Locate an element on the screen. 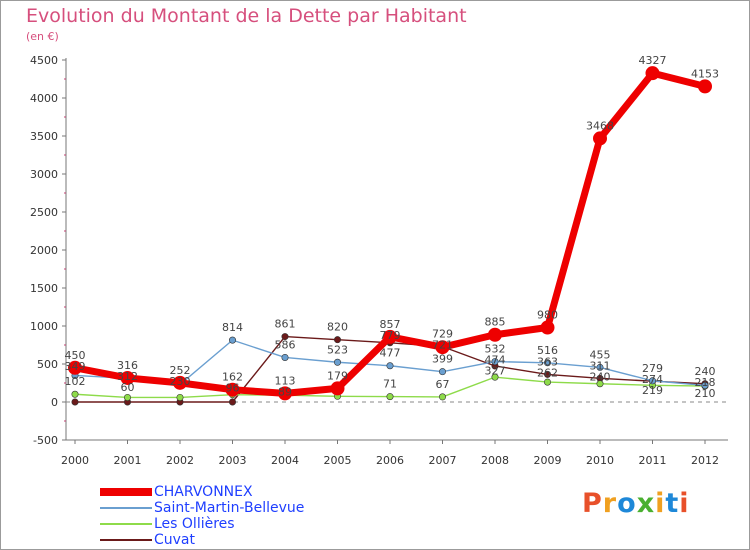  chart-subtitle: (en €) is located at coordinates (42, 36).